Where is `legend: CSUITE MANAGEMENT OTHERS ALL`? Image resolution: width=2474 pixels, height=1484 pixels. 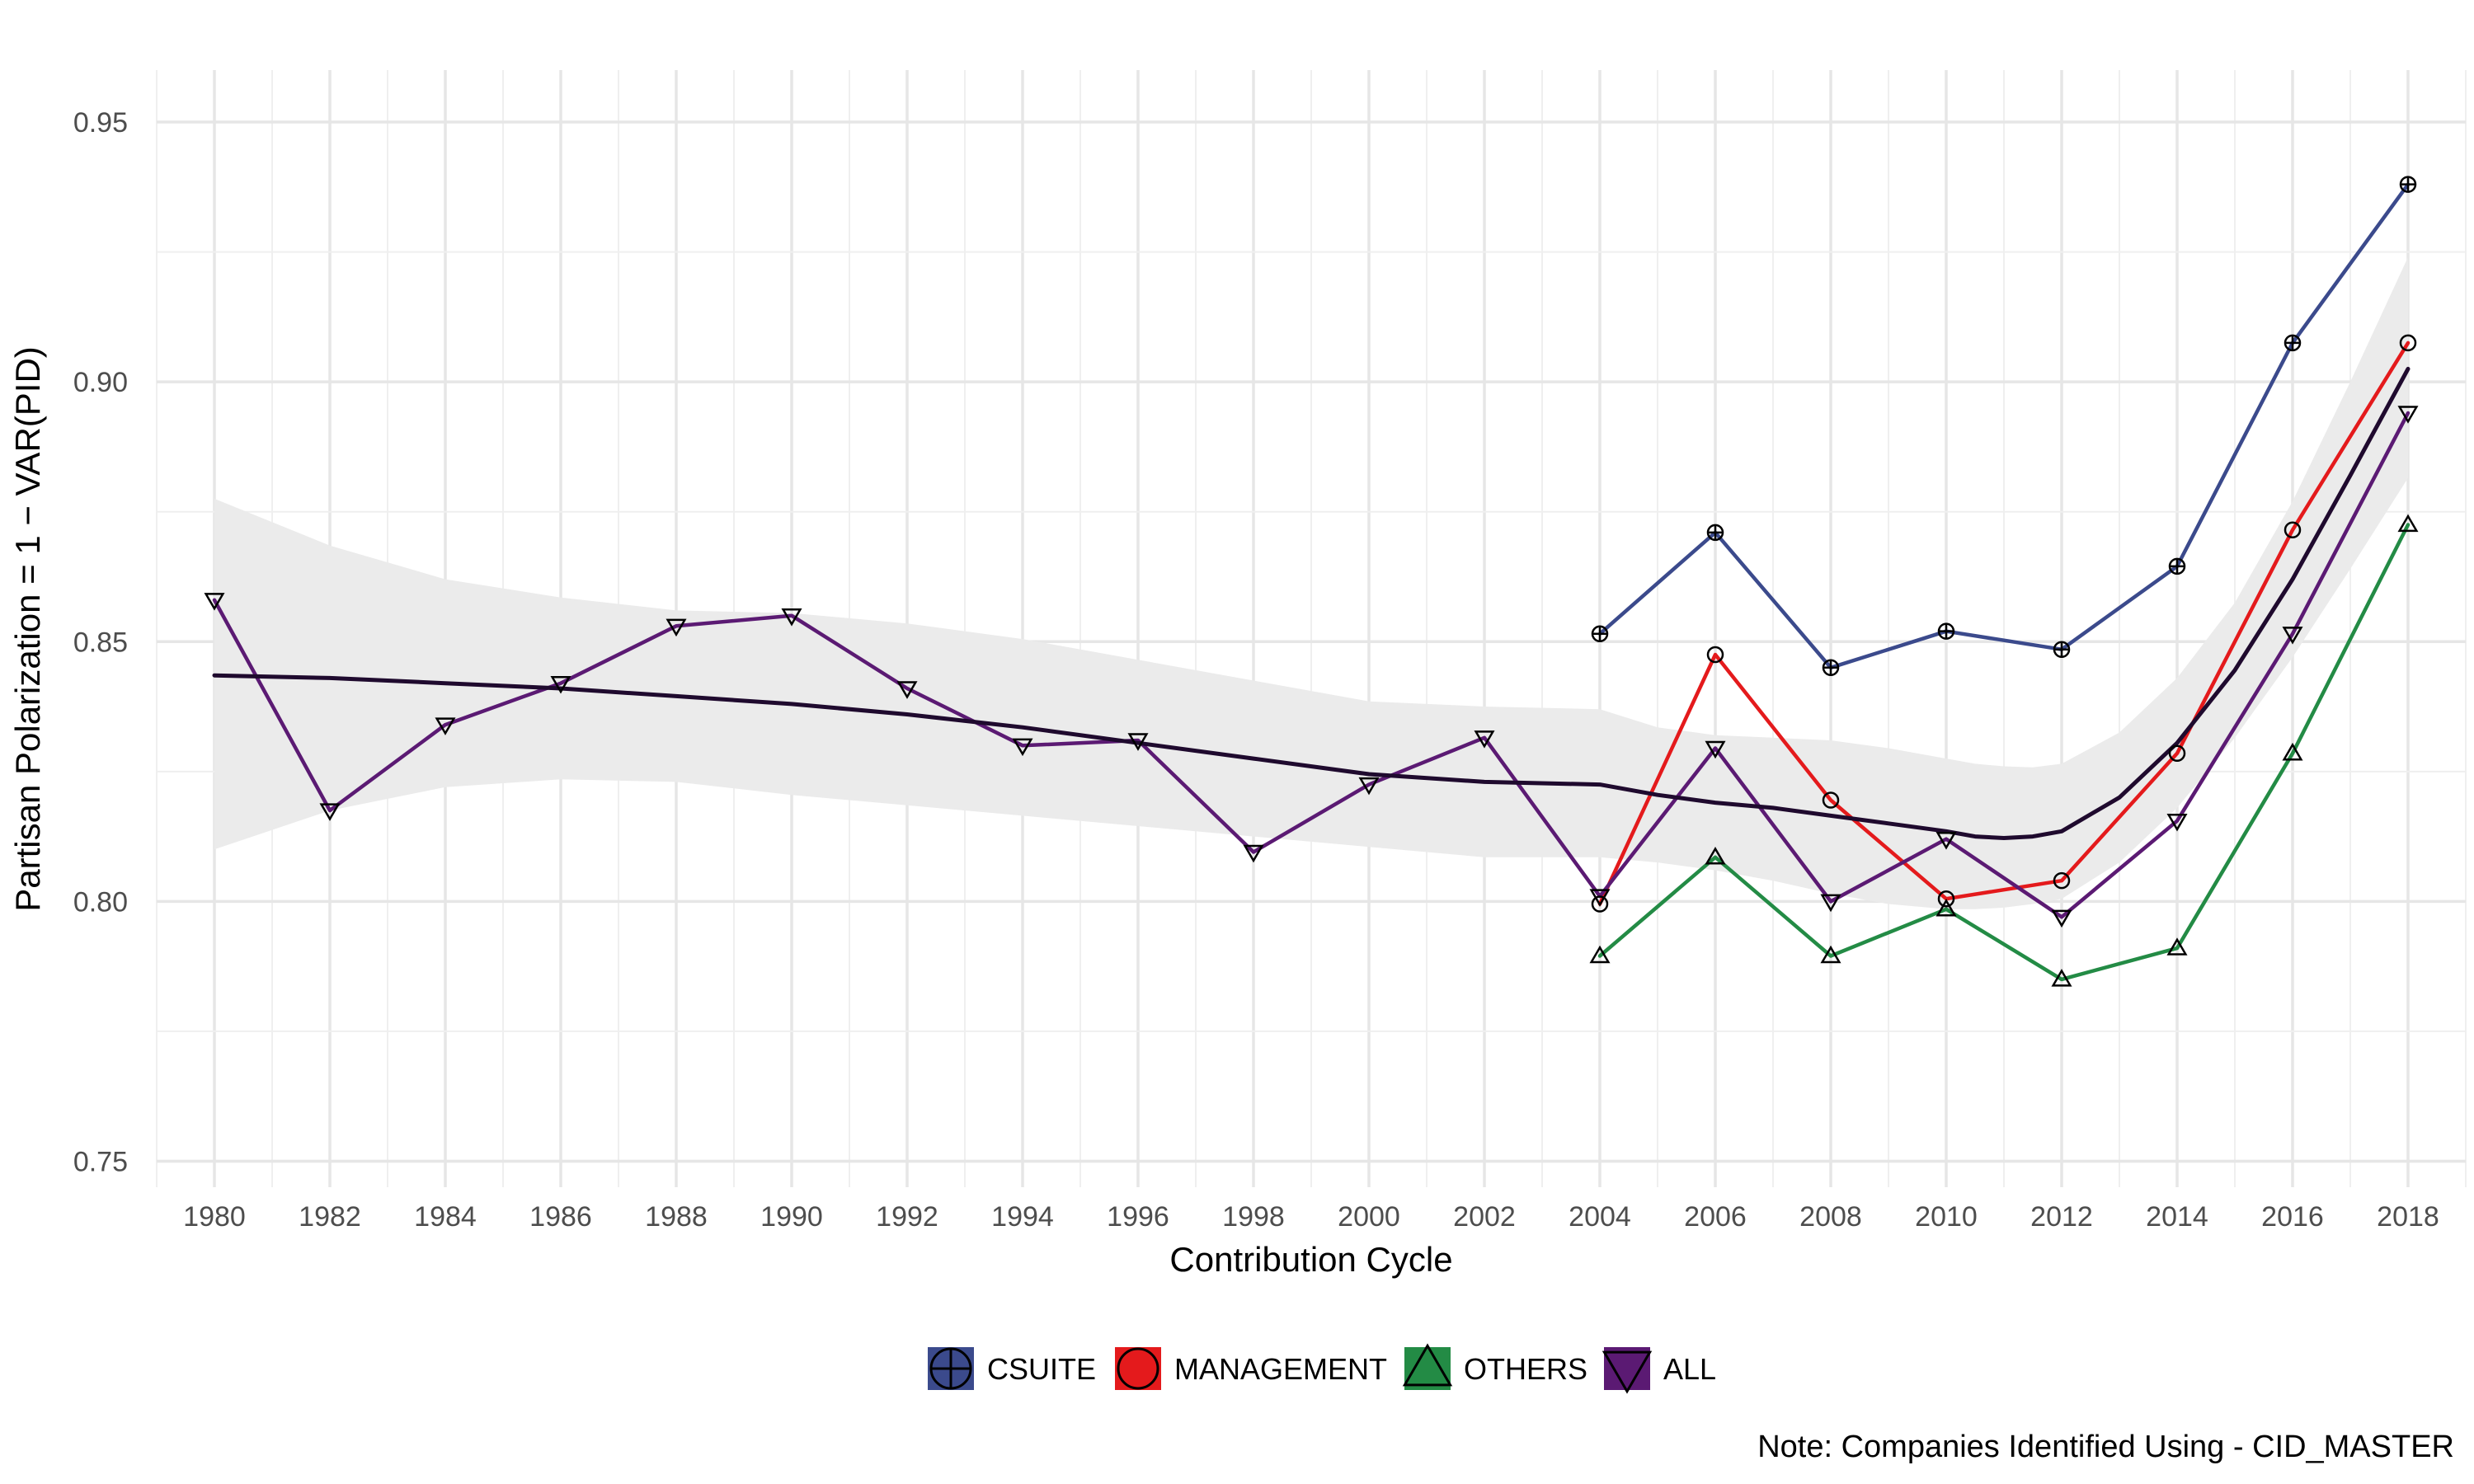 legend: CSUITE MANAGEMENT OTHERS ALL is located at coordinates (1322, 1368).